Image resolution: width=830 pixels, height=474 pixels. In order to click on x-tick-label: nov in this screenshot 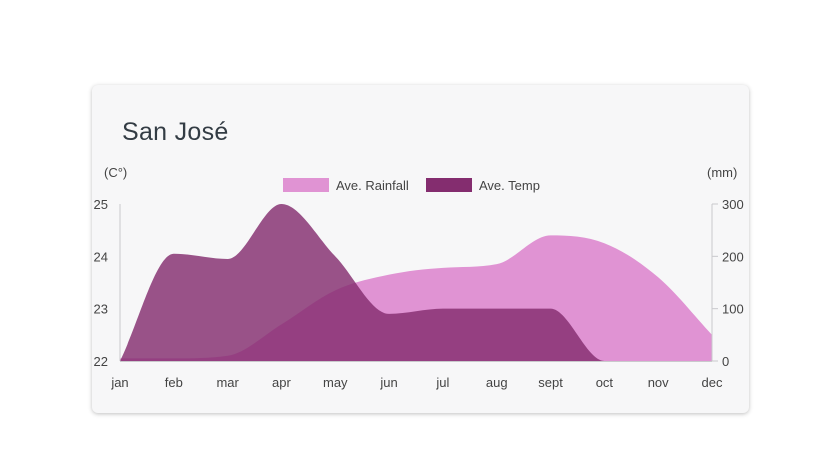, I will do `click(658, 382)`.